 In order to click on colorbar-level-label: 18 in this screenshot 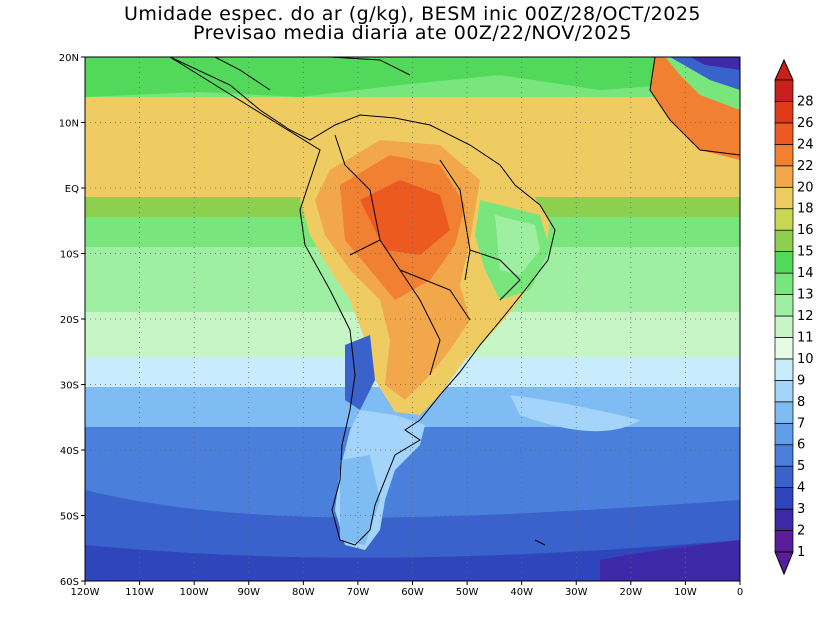, I will do `click(805, 209)`.